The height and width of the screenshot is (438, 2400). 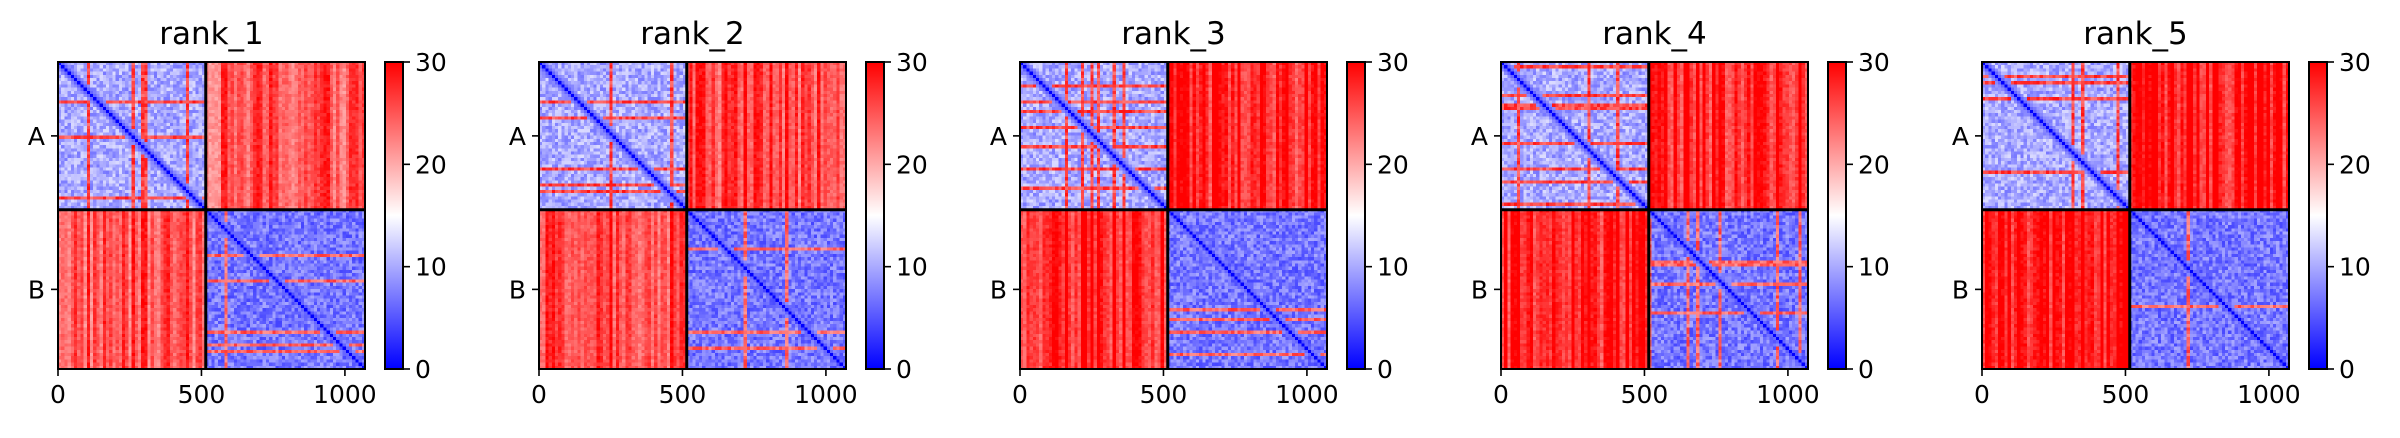 What do you see at coordinates (1654, 34) in the screenshot?
I see `panel-title: rank_4` at bounding box center [1654, 34].